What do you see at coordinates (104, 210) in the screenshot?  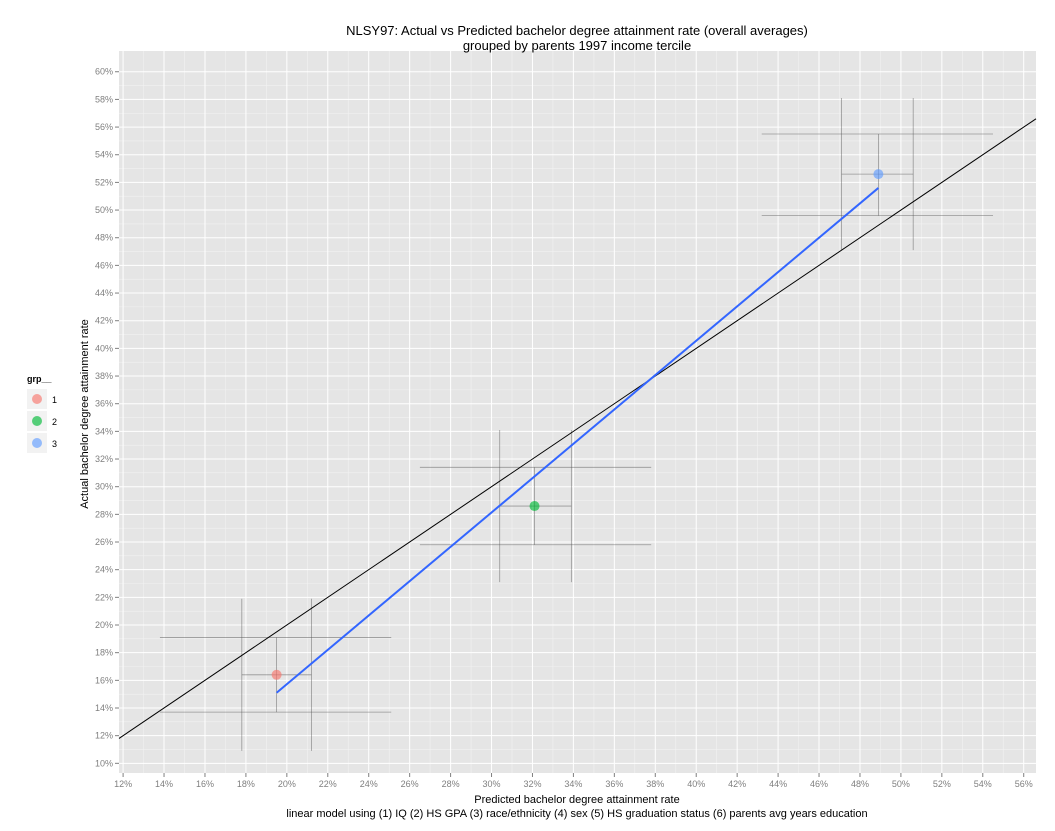 I see `y-tick-label: 50%` at bounding box center [104, 210].